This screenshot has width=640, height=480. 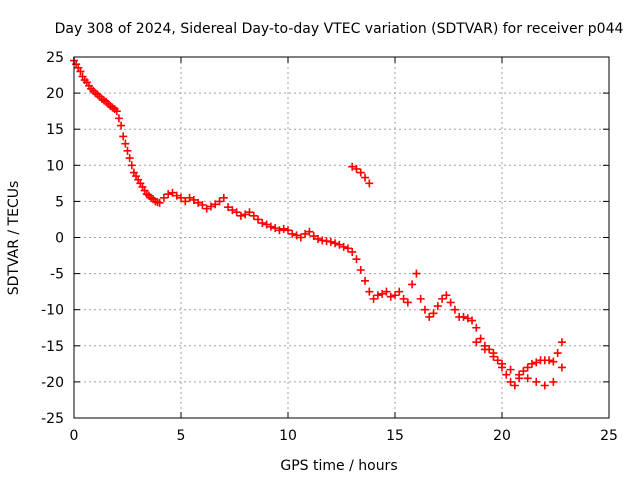 I want to click on x-axis-label: GPS time / hours, so click(x=338, y=466).